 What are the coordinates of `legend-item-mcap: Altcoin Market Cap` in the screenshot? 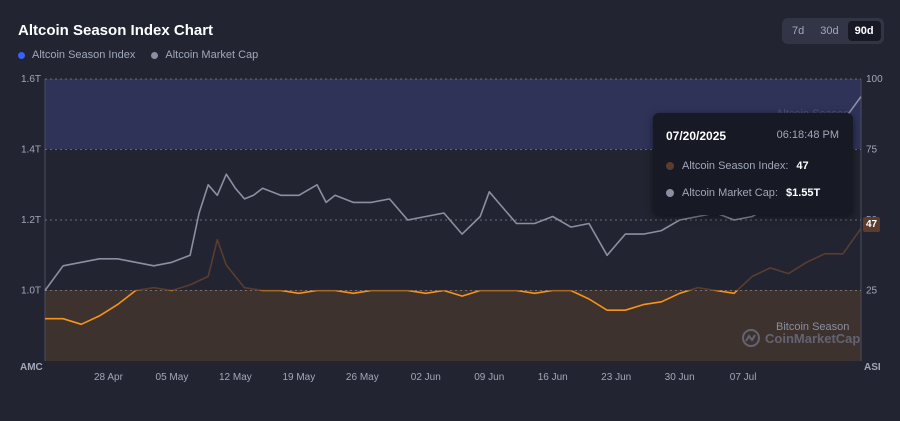 It's located at (204, 55).